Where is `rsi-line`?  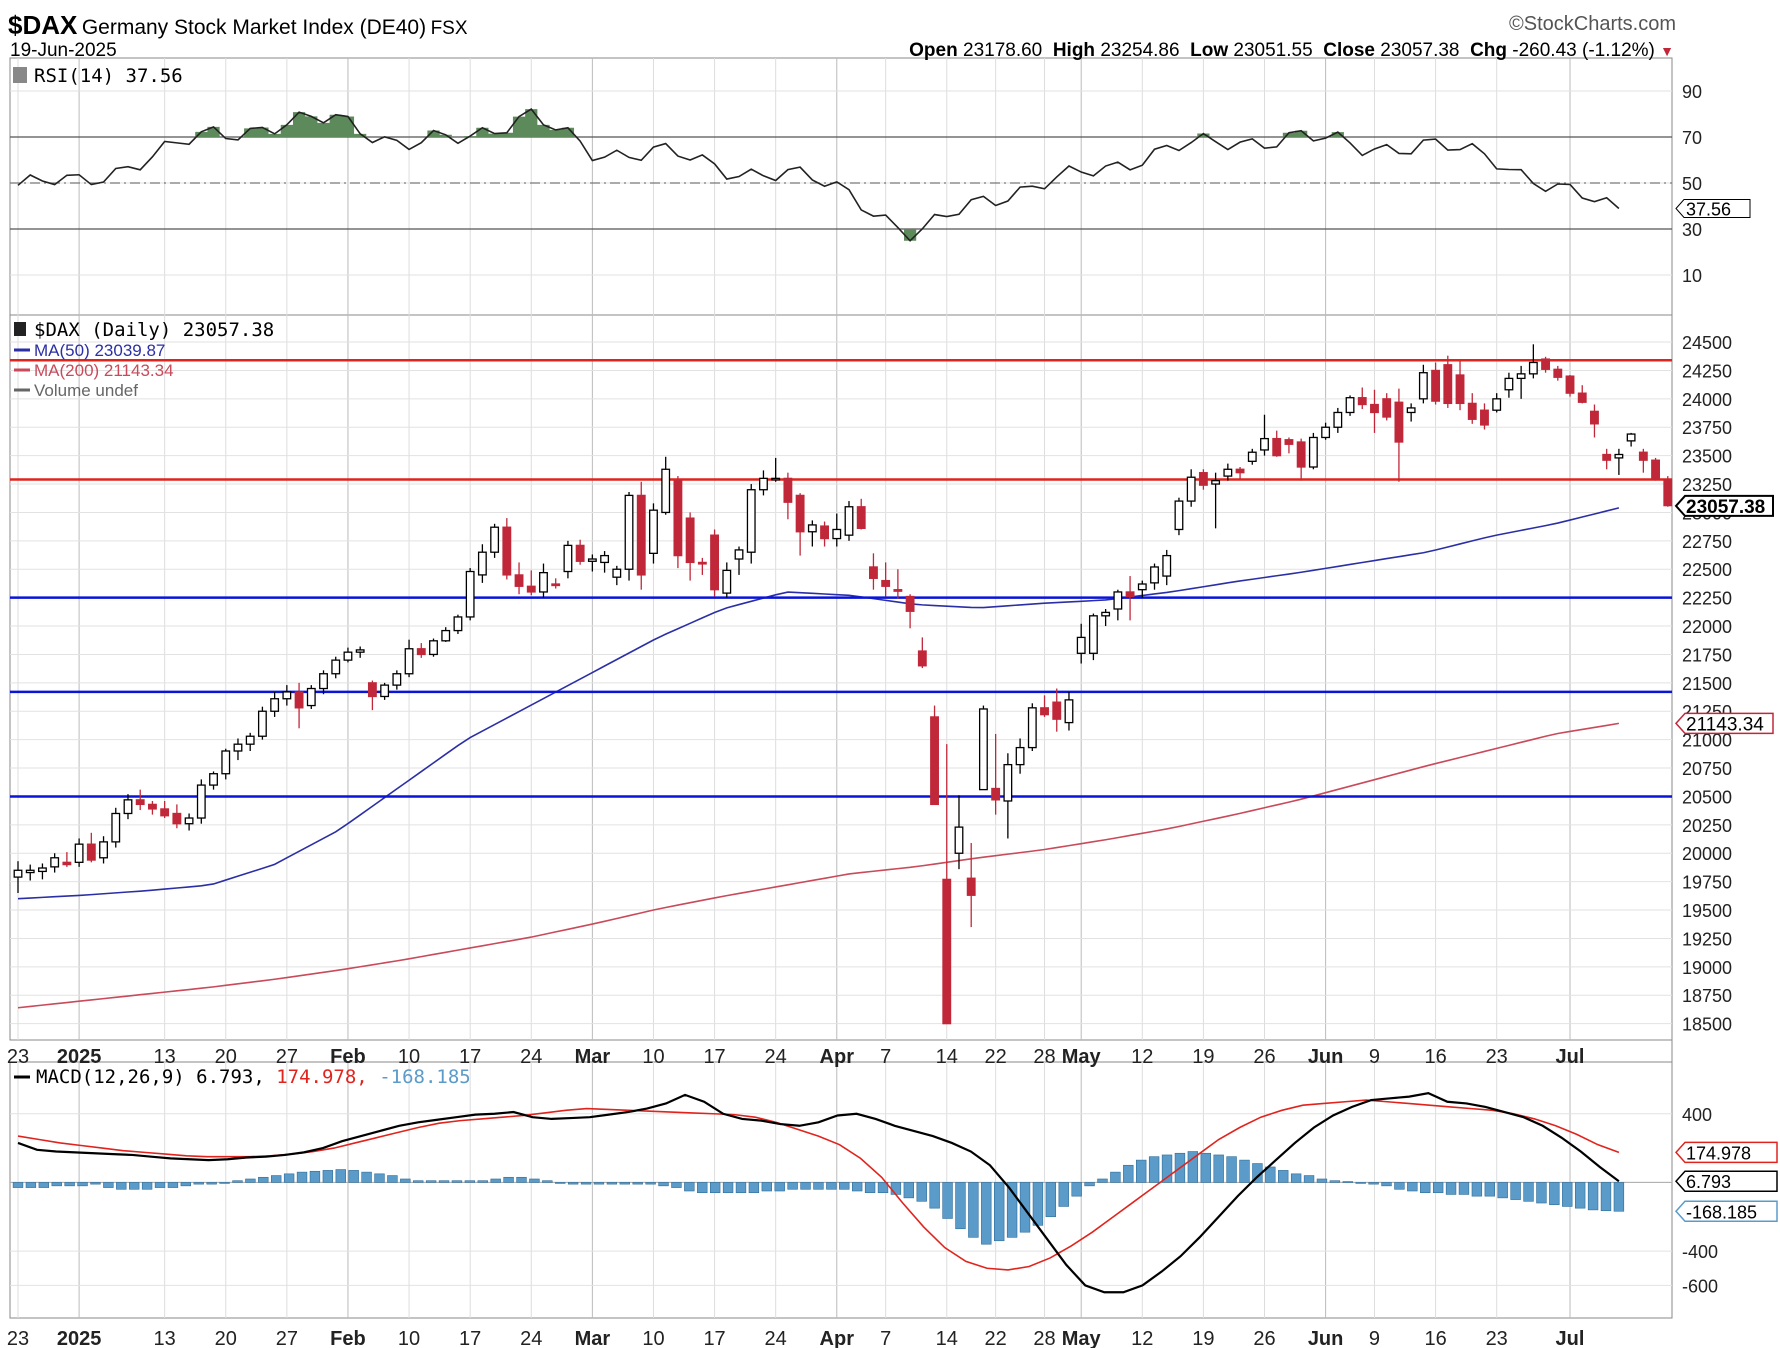
rsi-line is located at coordinates (818, 175).